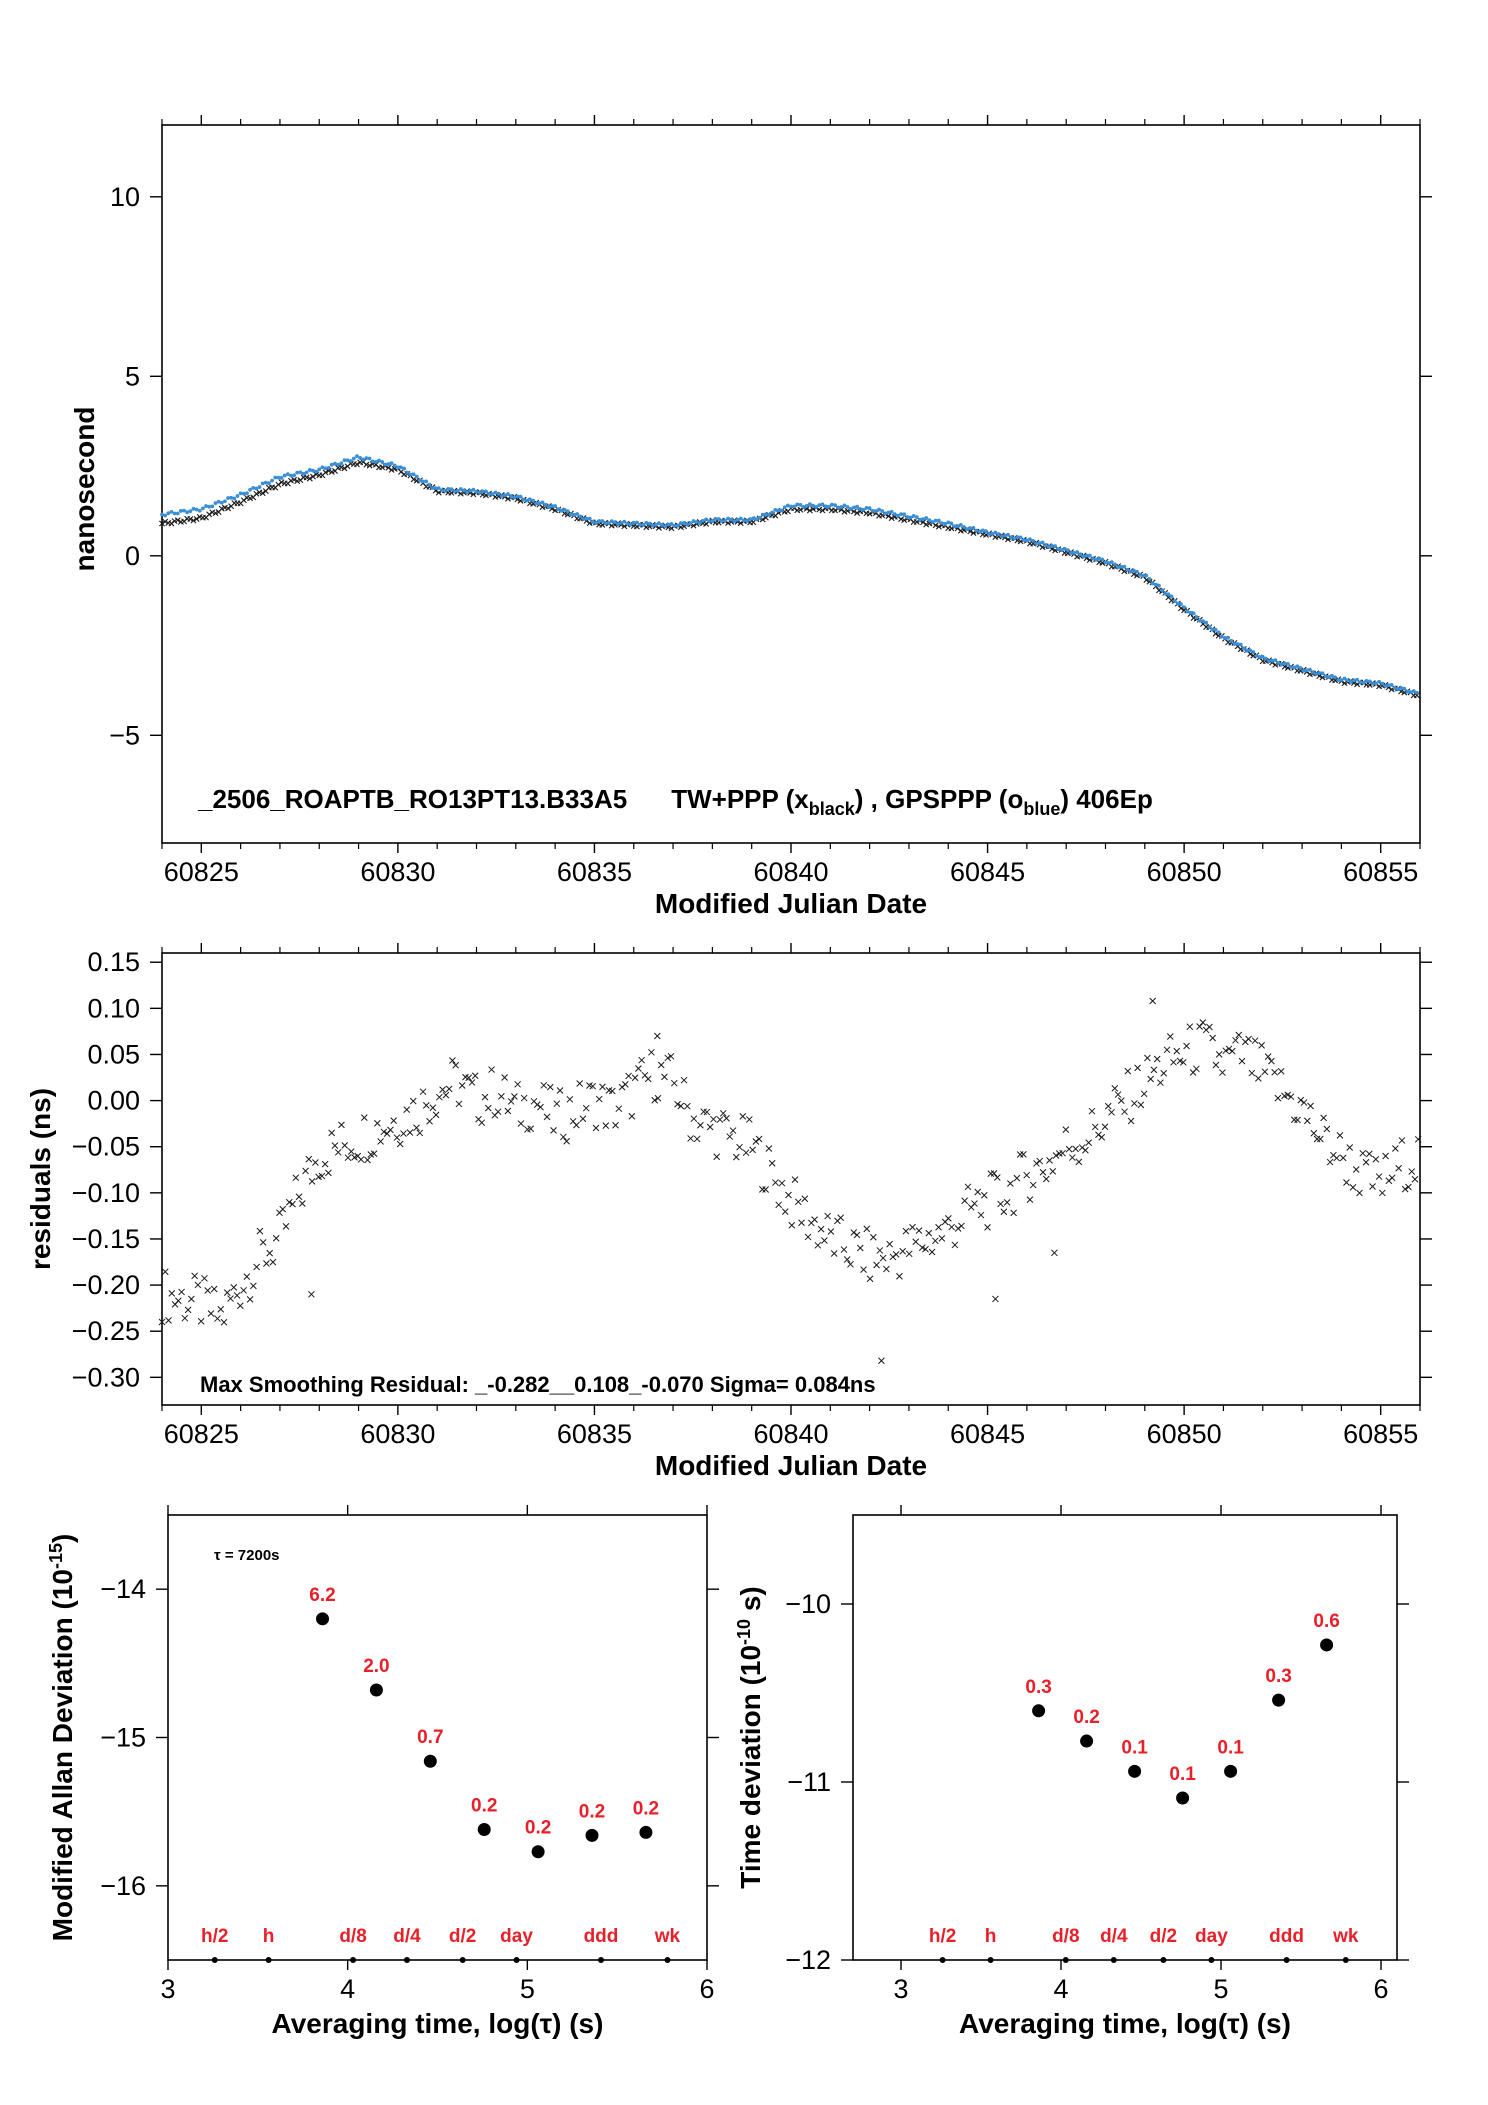 This screenshot has width=1488, height=2105. I want to click on annotation-part: ) 406Ep, so click(1106, 799).